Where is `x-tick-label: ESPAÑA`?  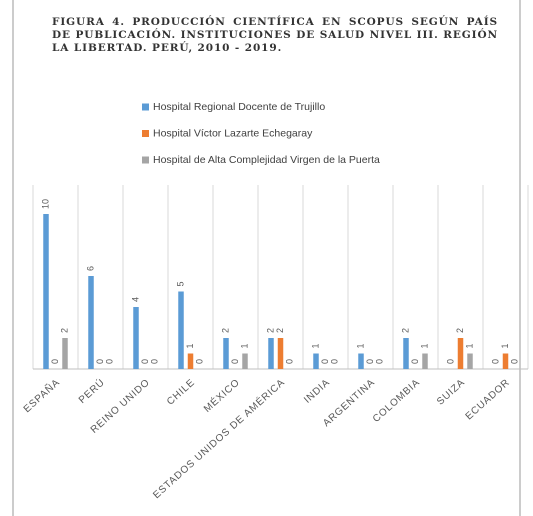
x-tick-label: ESPAÑA is located at coordinates (41, 396).